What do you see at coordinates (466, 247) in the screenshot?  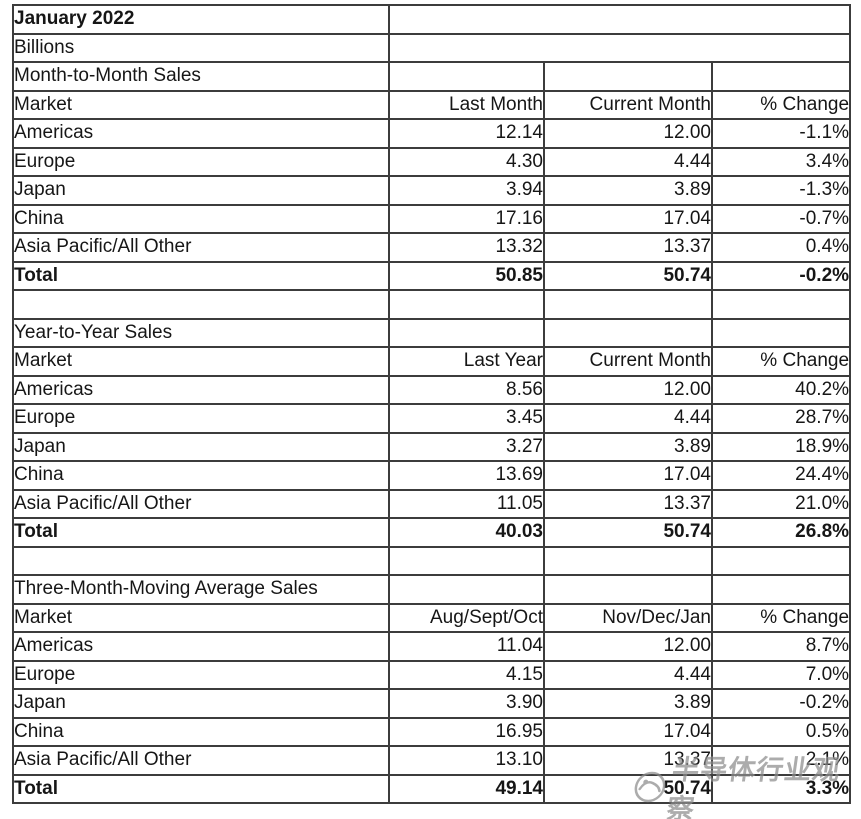 I see `value-cell: 13.32` at bounding box center [466, 247].